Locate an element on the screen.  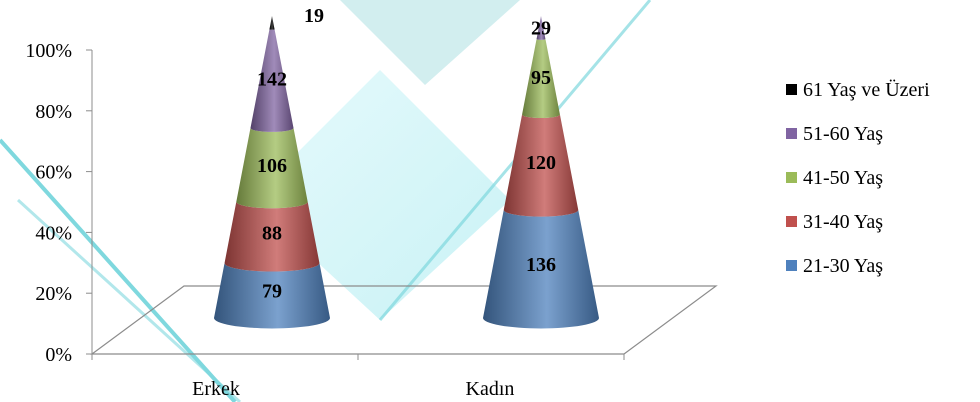
data-label: 29 is located at coordinates (541, 29).